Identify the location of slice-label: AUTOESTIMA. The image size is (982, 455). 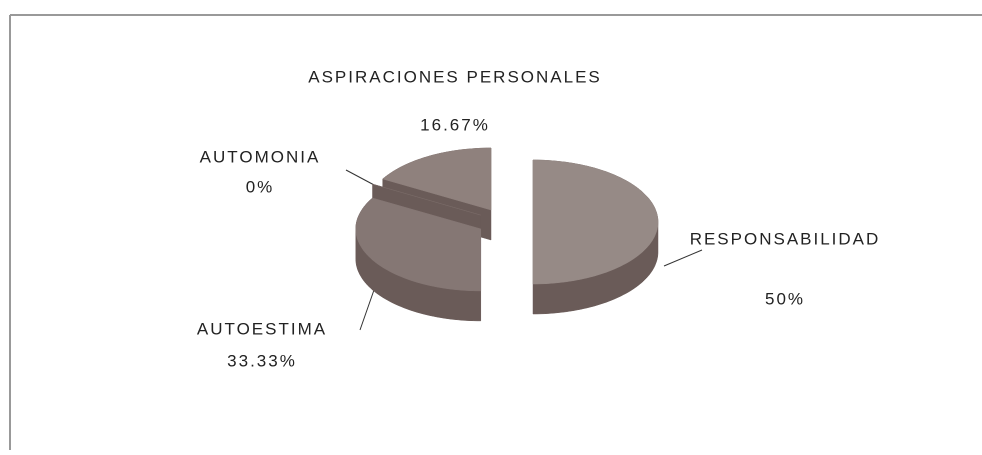
(262, 328).